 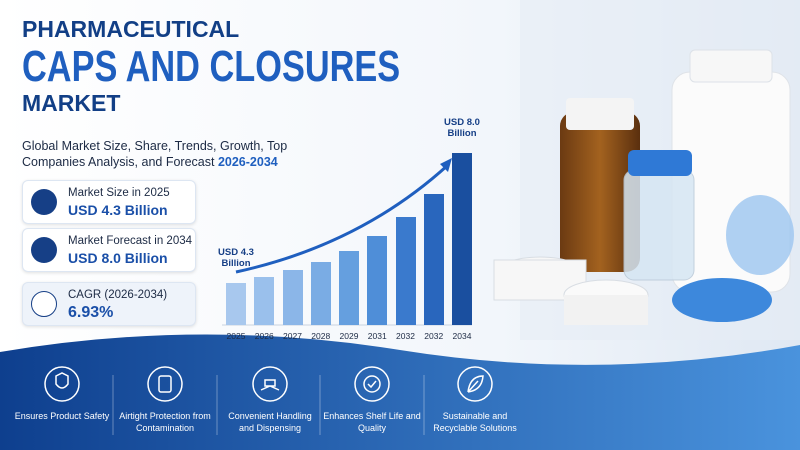 What do you see at coordinates (165, 422) in the screenshot?
I see `feature-label: Airtight Protection from Contamination` at bounding box center [165, 422].